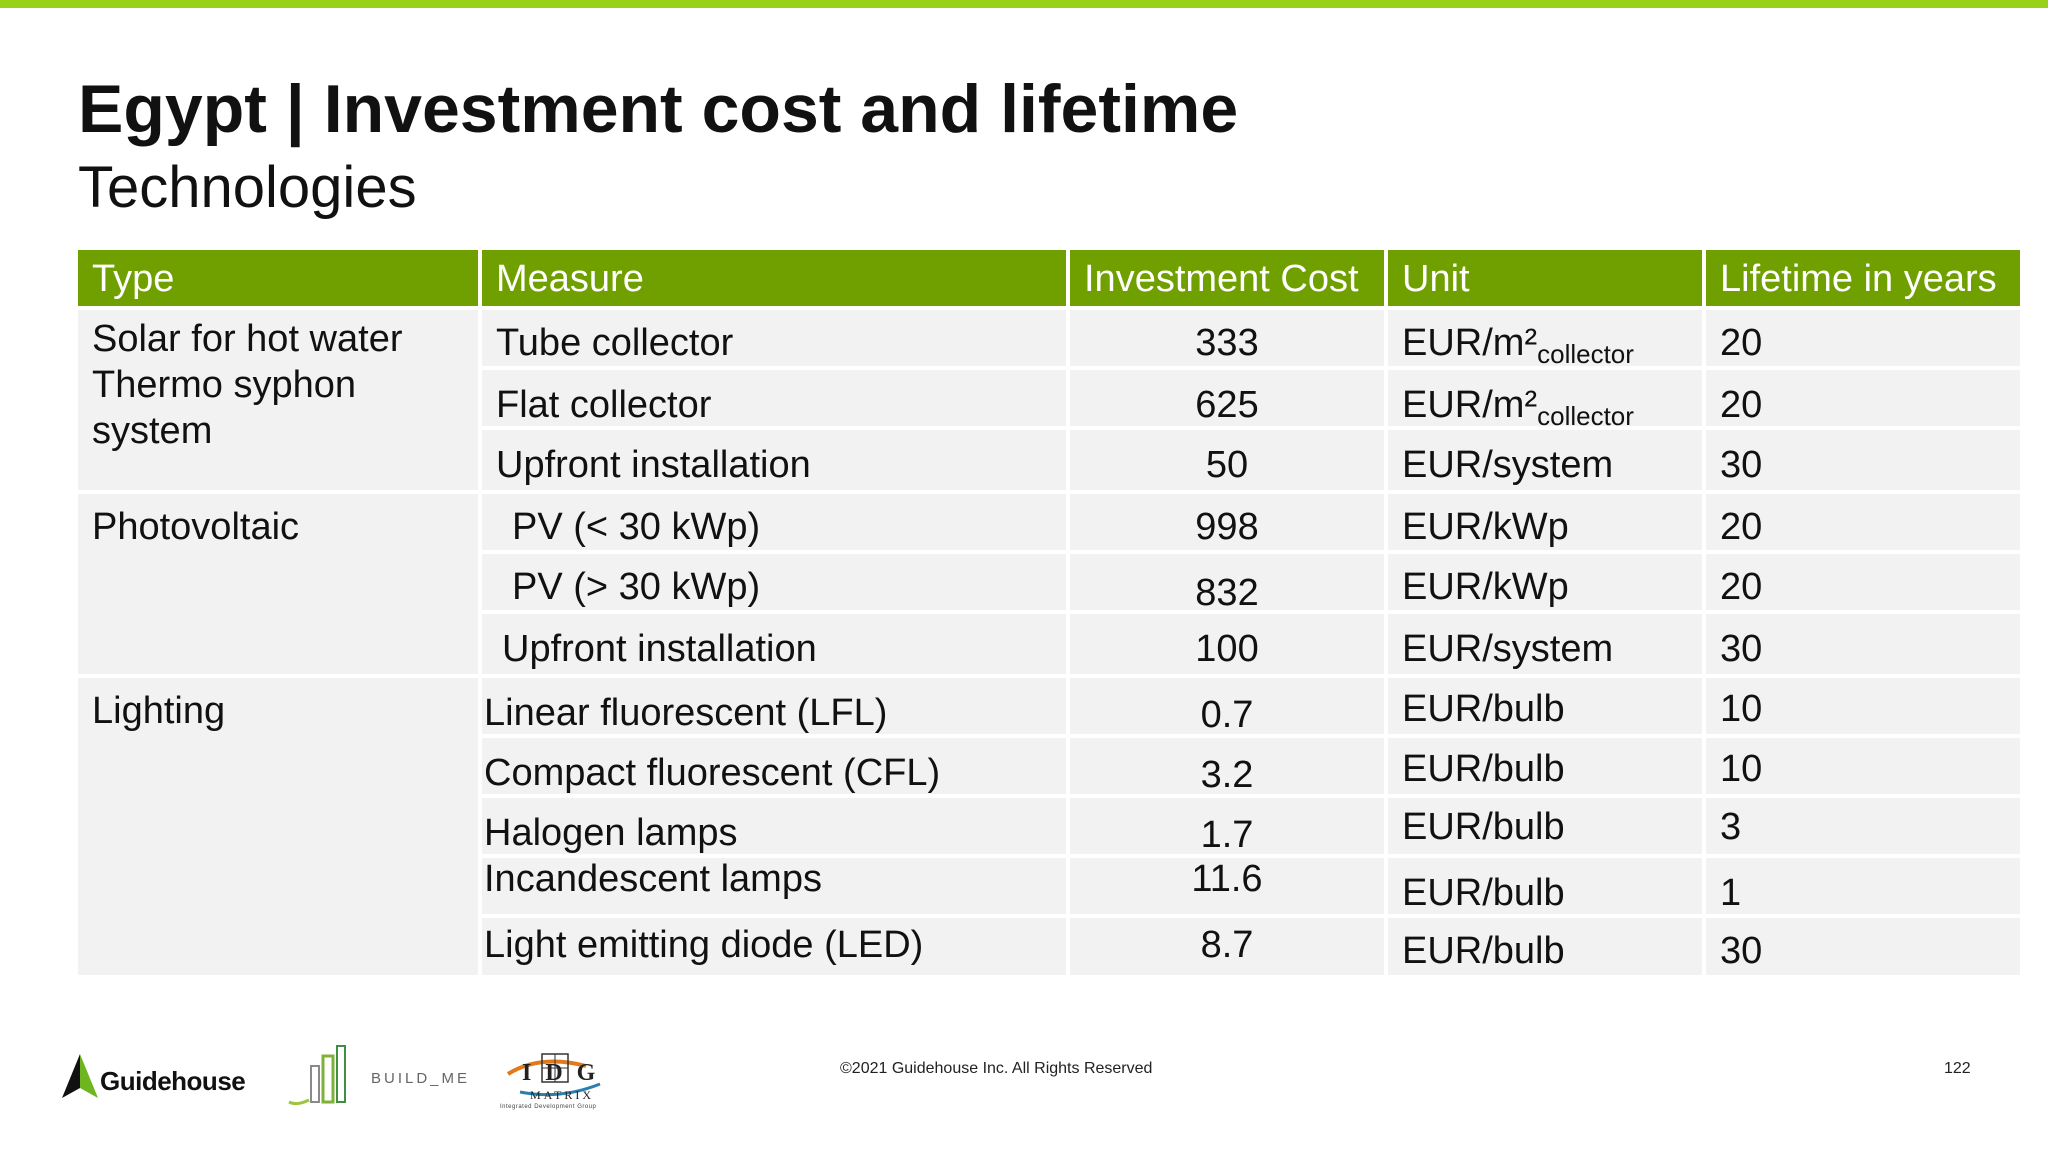  What do you see at coordinates (80, 1076) in the screenshot?
I see `guidehouse-mark-icon` at bounding box center [80, 1076].